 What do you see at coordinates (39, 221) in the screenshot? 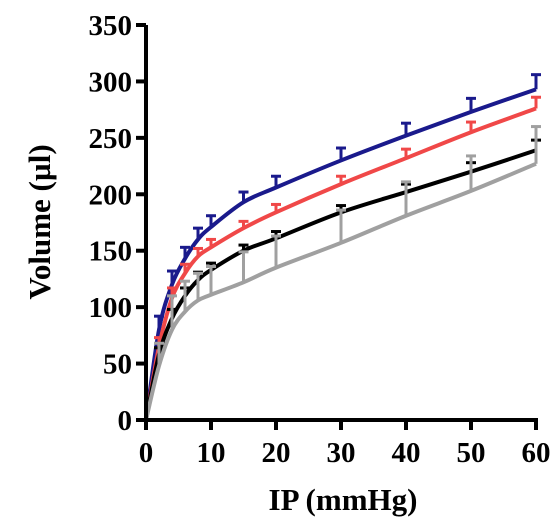
I see `y-axis-title: Volume (µl)` at bounding box center [39, 221].